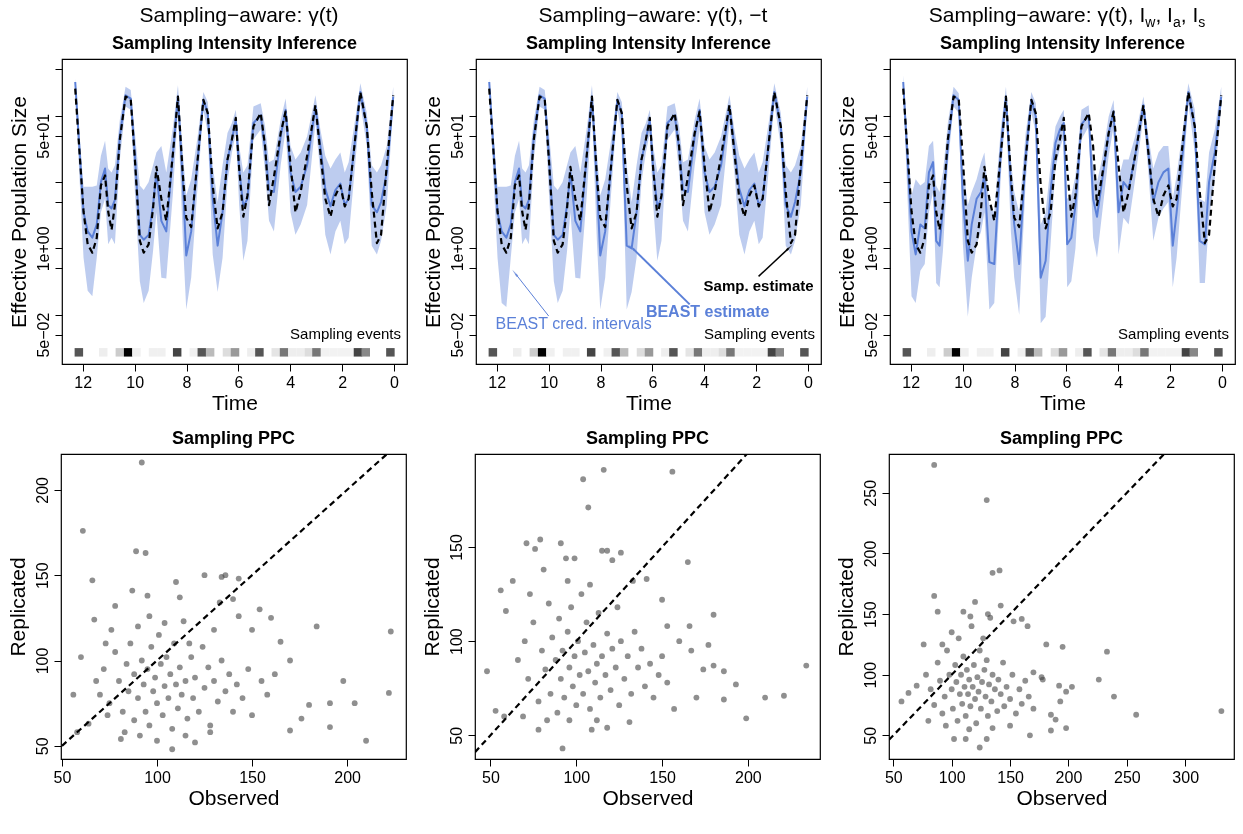 The image size is (1243, 834). What do you see at coordinates (653, 15) in the screenshot?
I see `chart-title: Sampling−aware: γ(t), −t` at bounding box center [653, 15].